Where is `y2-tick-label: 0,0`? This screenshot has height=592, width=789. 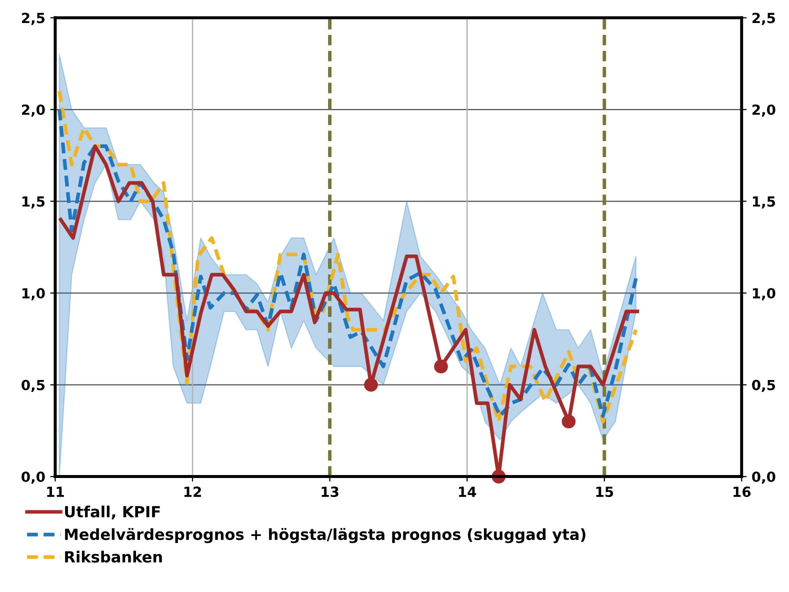 y2-tick-label: 0,0 is located at coordinates (764, 478).